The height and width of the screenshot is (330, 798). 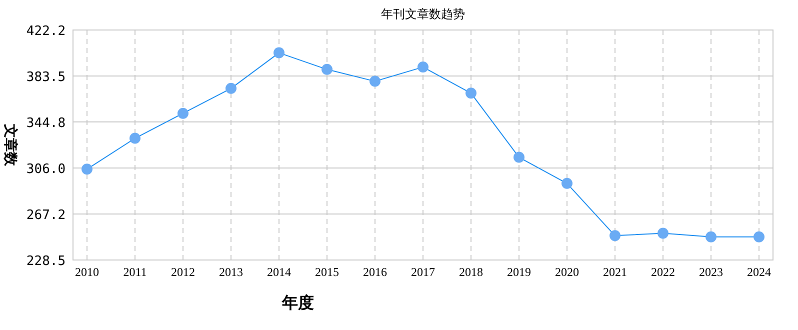 I want to click on y-tick-label: 306.0, so click(x=46, y=169).